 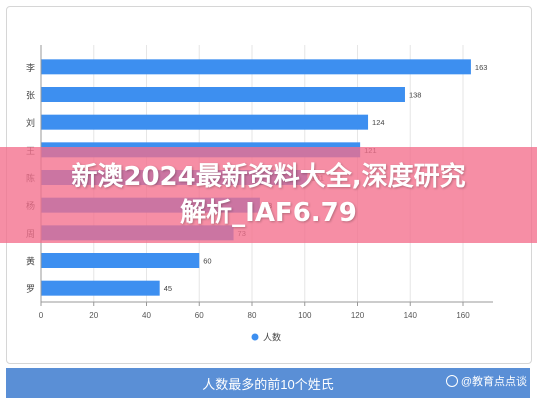 What do you see at coordinates (481, 67) in the screenshot?
I see `value-label: 163` at bounding box center [481, 67].